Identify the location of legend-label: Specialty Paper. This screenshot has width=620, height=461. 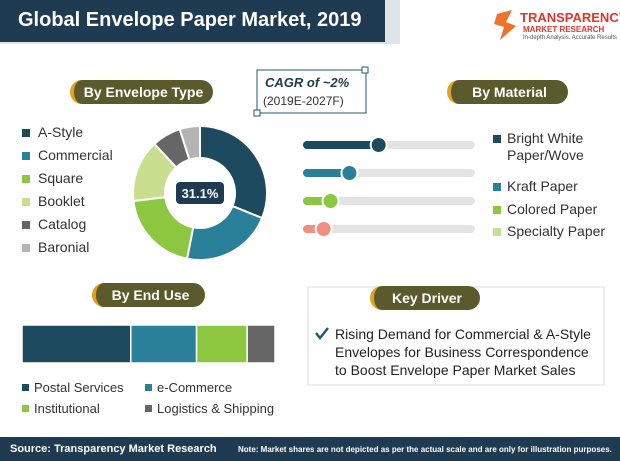
(556, 231).